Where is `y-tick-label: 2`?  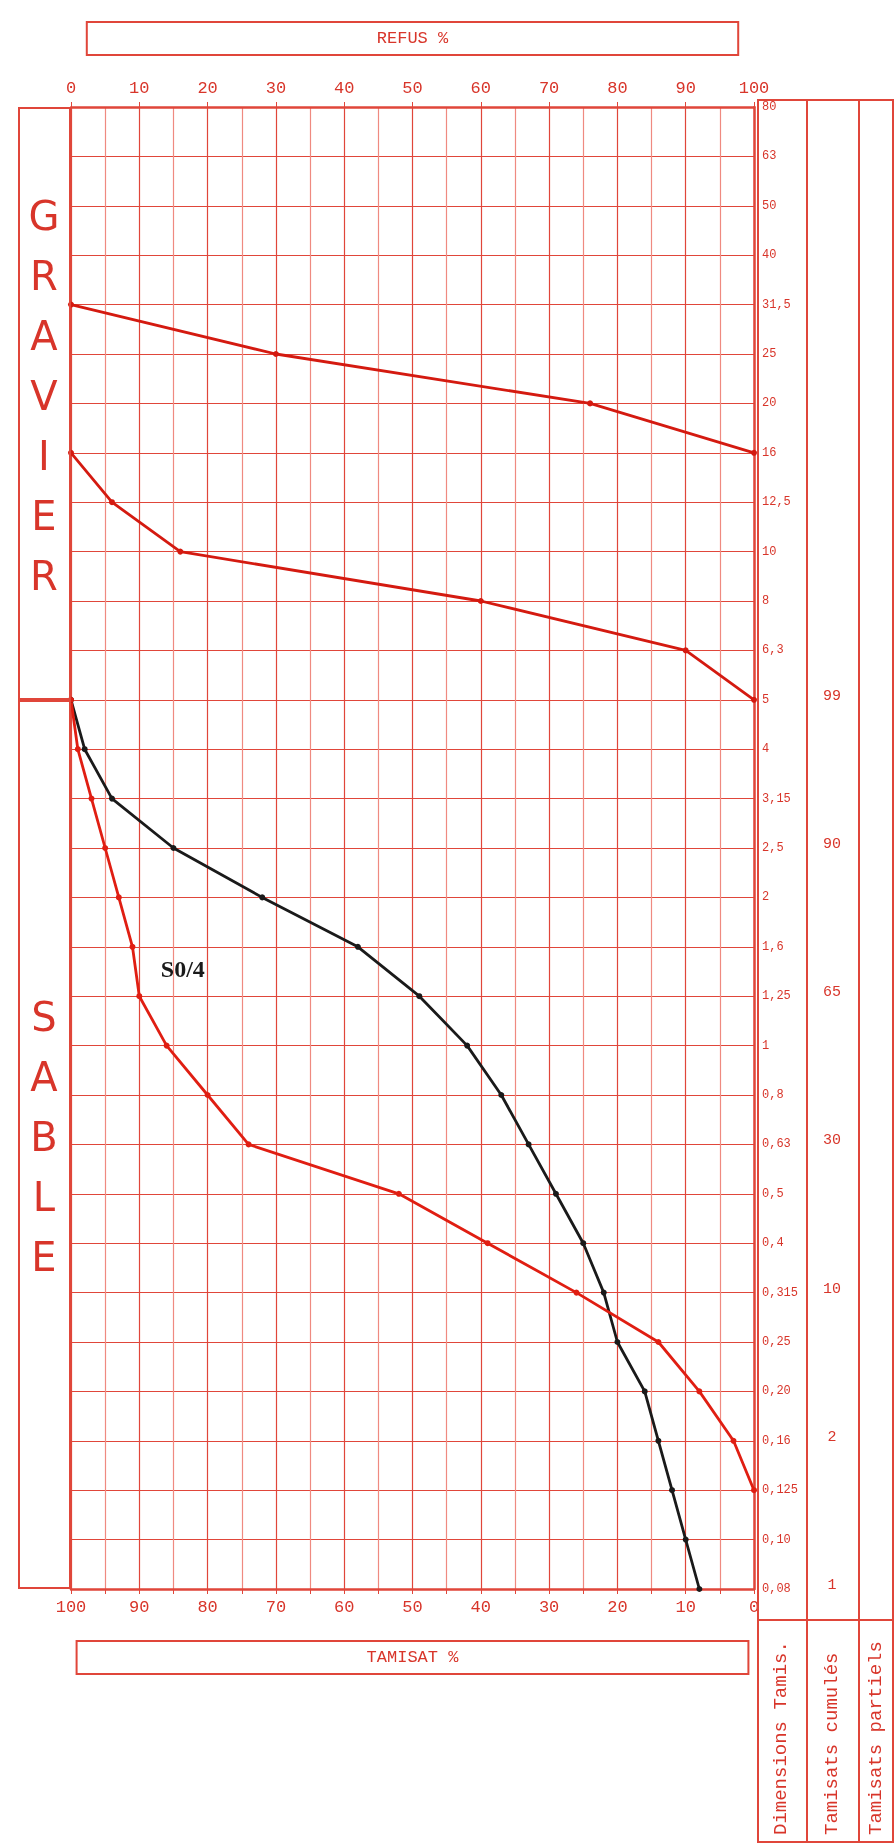
y-tick-label: 2 is located at coordinates (766, 897).